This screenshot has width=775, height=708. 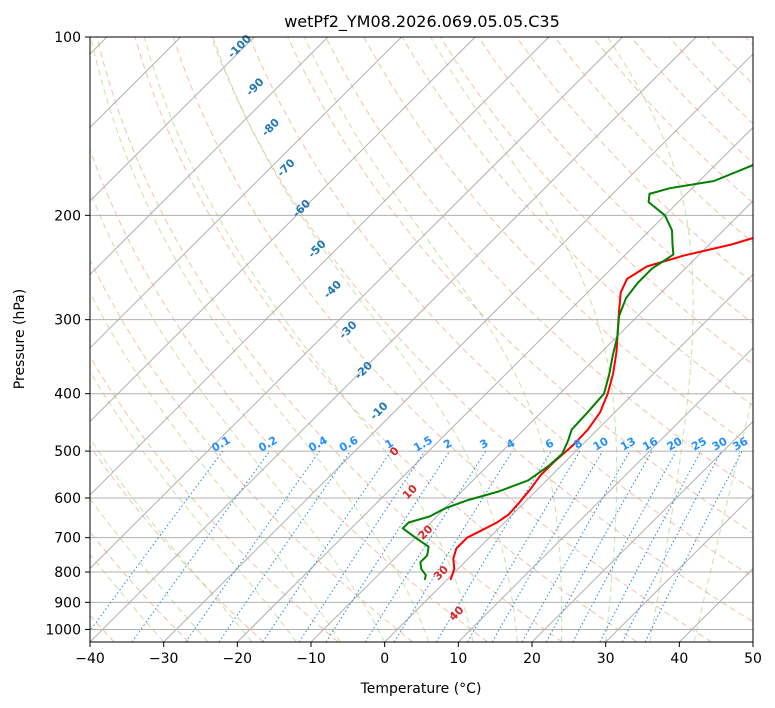 I want to click on x-axis-title: Temperature (°C), so click(x=421, y=689).